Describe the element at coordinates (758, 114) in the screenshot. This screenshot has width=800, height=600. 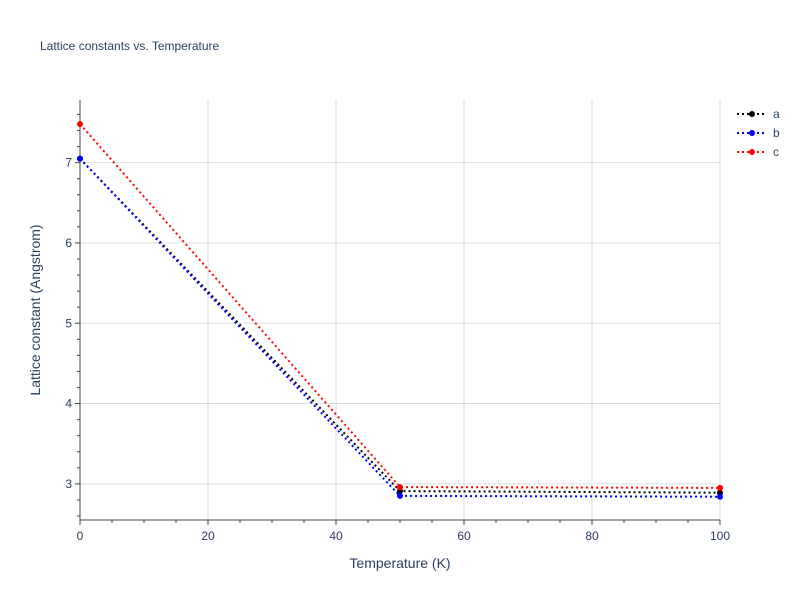
I see `legend-item-a: a` at that location.